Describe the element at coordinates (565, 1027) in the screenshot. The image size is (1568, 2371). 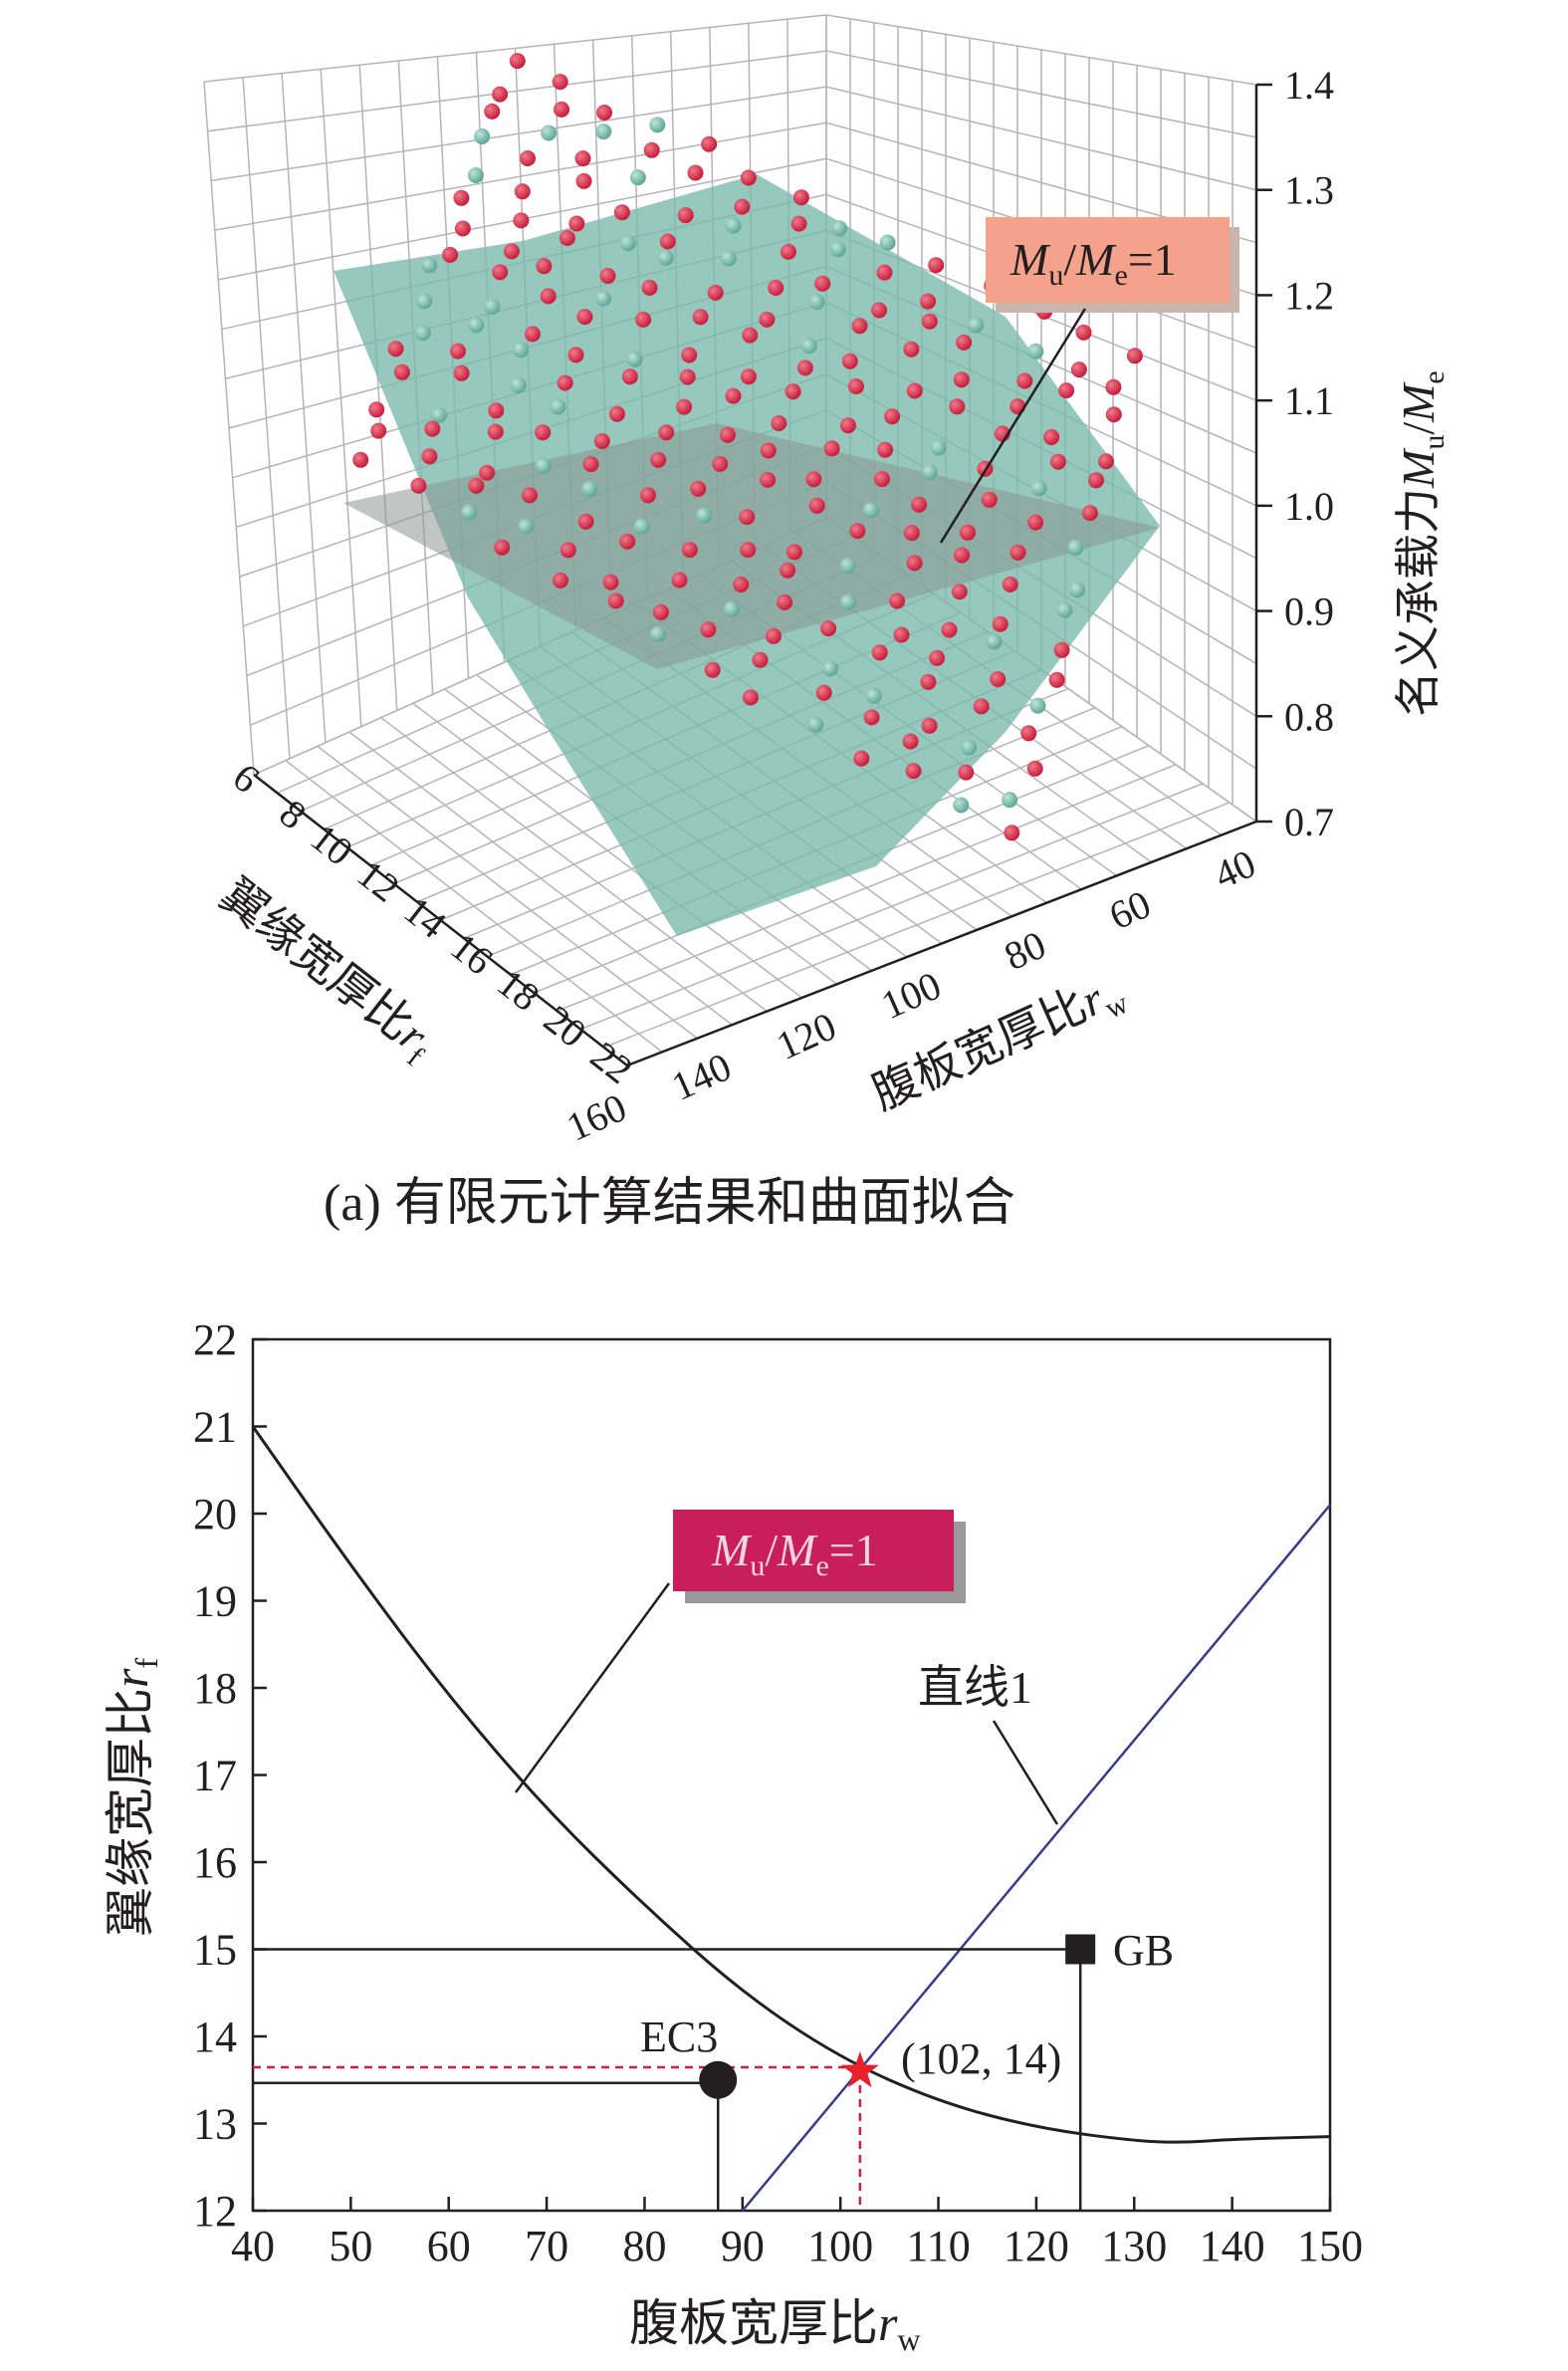
I see `chart-a-x-tick-label: 20` at that location.